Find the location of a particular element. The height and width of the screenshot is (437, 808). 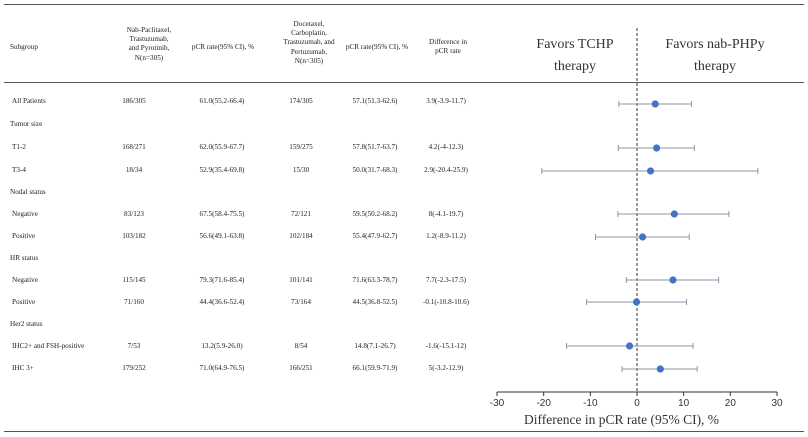

subgroup-label: All Patients is located at coordinates (29, 101).